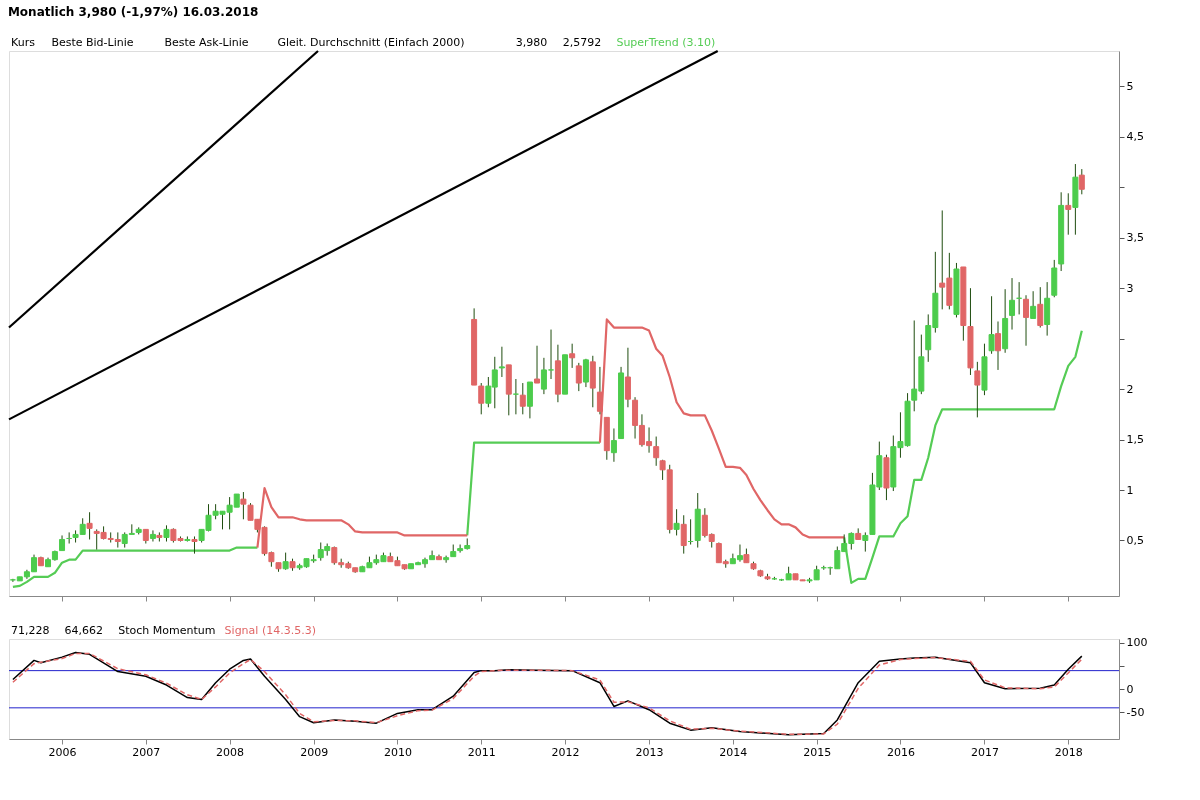  What do you see at coordinates (1135, 137) in the screenshot?
I see `y-tick-label: 4,5` at bounding box center [1135, 137].